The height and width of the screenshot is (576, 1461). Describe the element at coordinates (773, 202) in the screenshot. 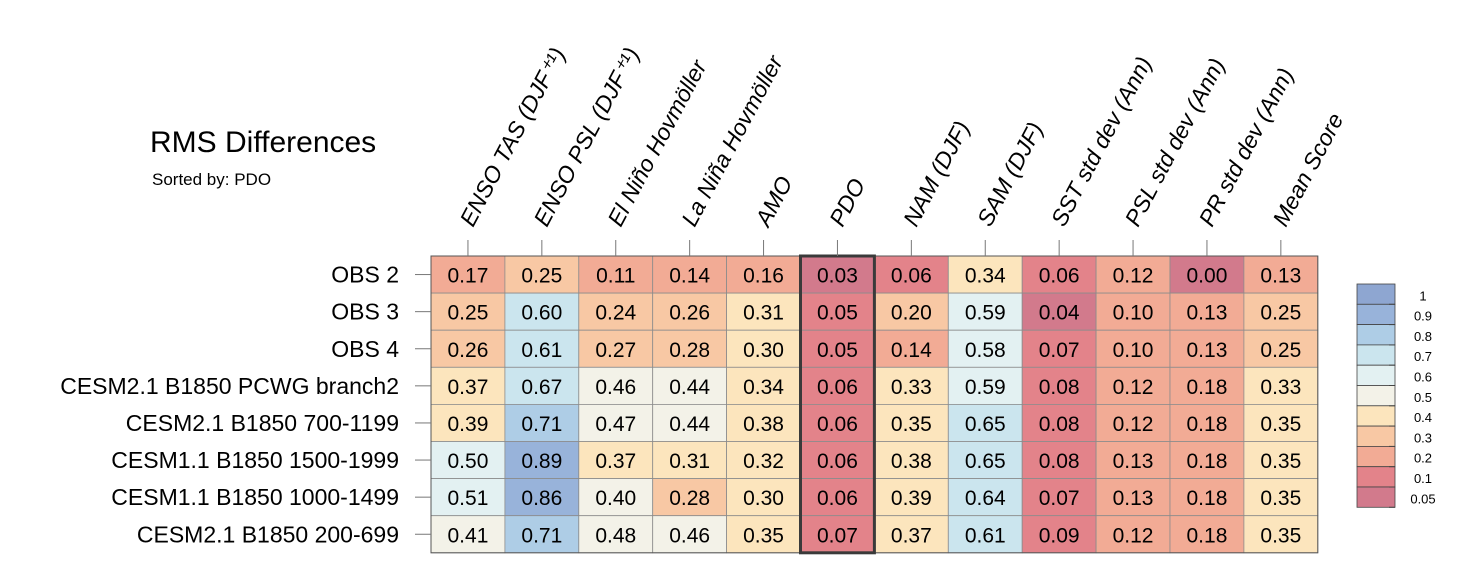

I see `column-label: AMO` at that location.